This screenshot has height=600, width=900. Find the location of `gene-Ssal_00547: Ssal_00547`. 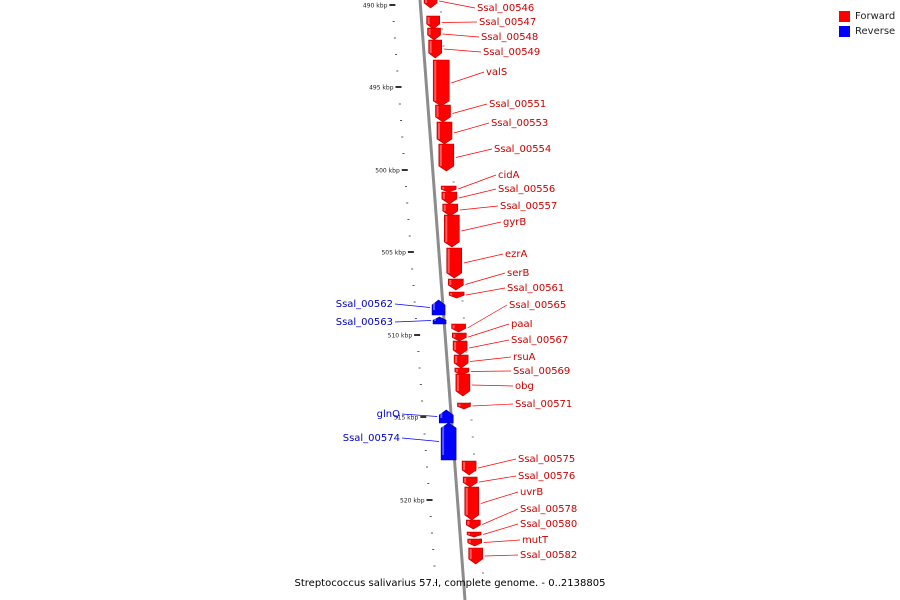

gene-Ssal_00547: Ssal_00547 is located at coordinates (481, 22).